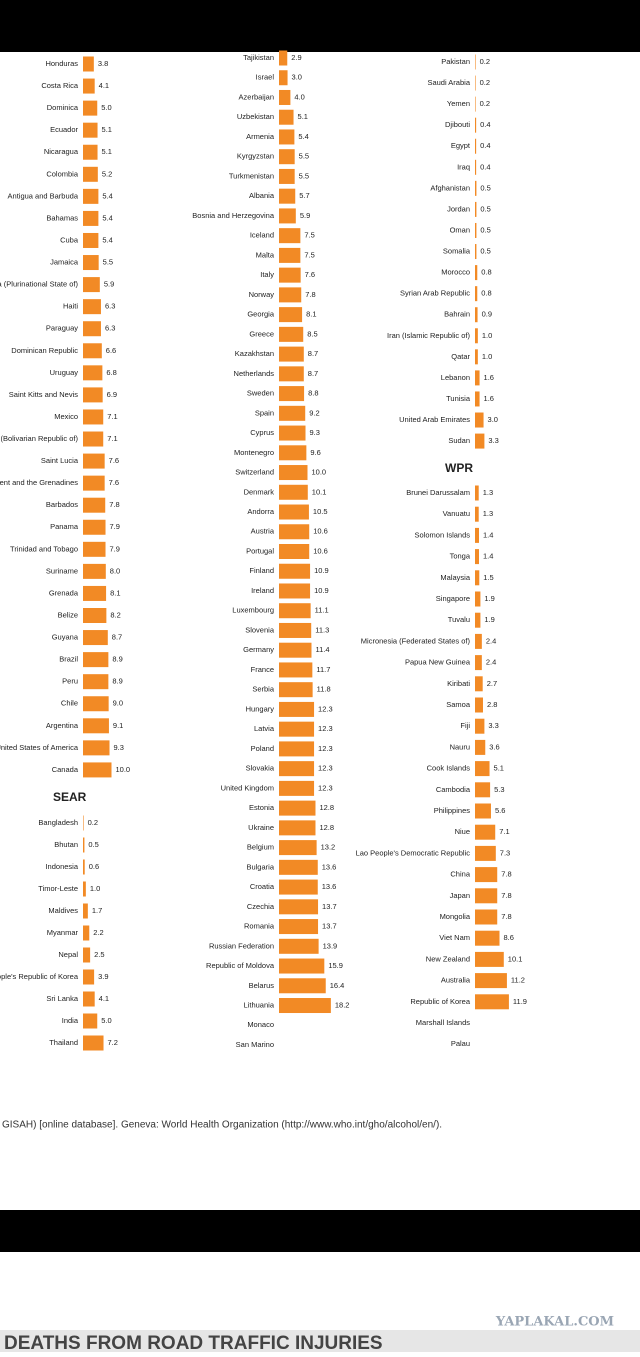 This screenshot has width=640, height=1357. Describe the element at coordinates (106, 107) in the screenshot. I see `value-label: 5.0` at that location.